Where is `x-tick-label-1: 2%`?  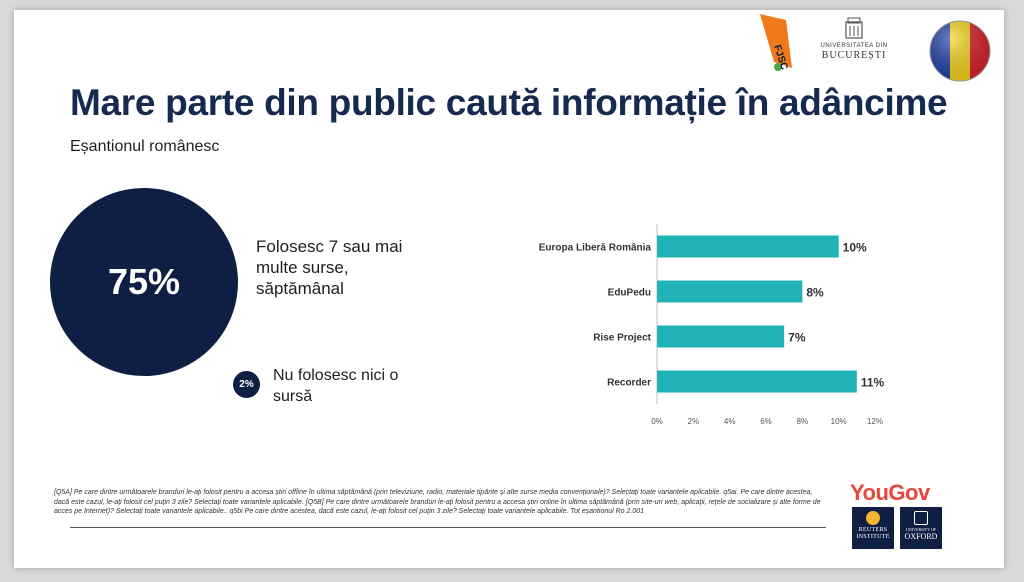 x-tick-label-1: 2% is located at coordinates (694, 421).